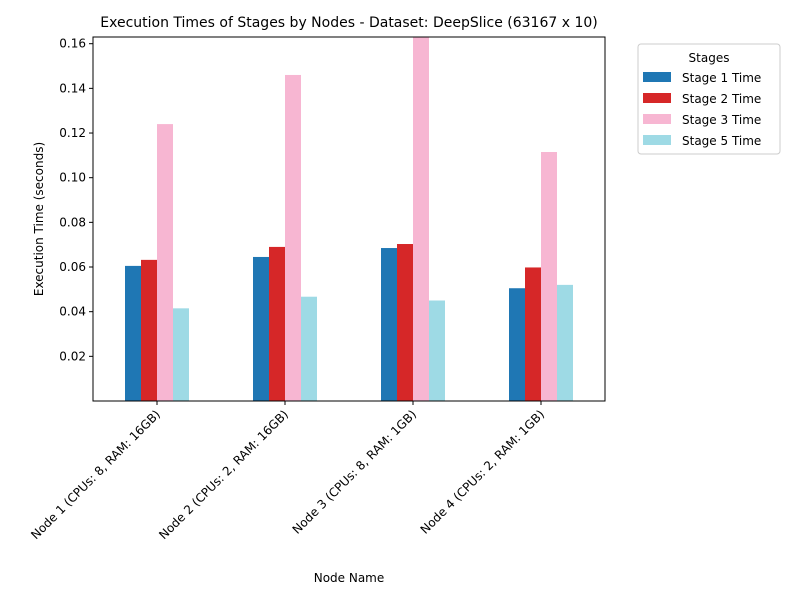 This screenshot has height=600, width=800. Describe the element at coordinates (721, 120) in the screenshot. I see `legend-label: Stage 3 Time` at that location.